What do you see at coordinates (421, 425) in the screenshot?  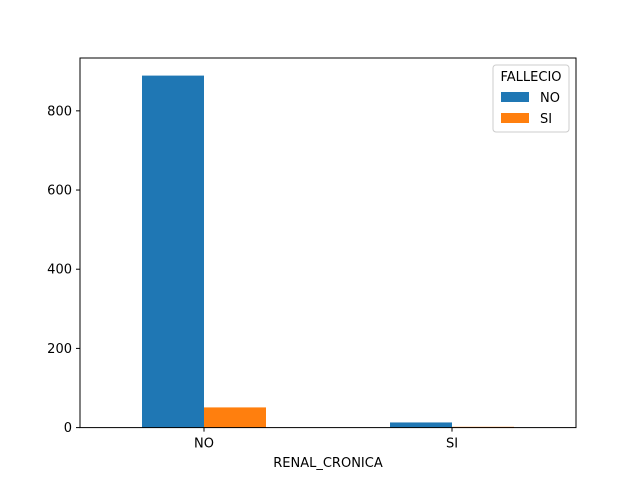 I see `bar-si-no` at bounding box center [421, 425].